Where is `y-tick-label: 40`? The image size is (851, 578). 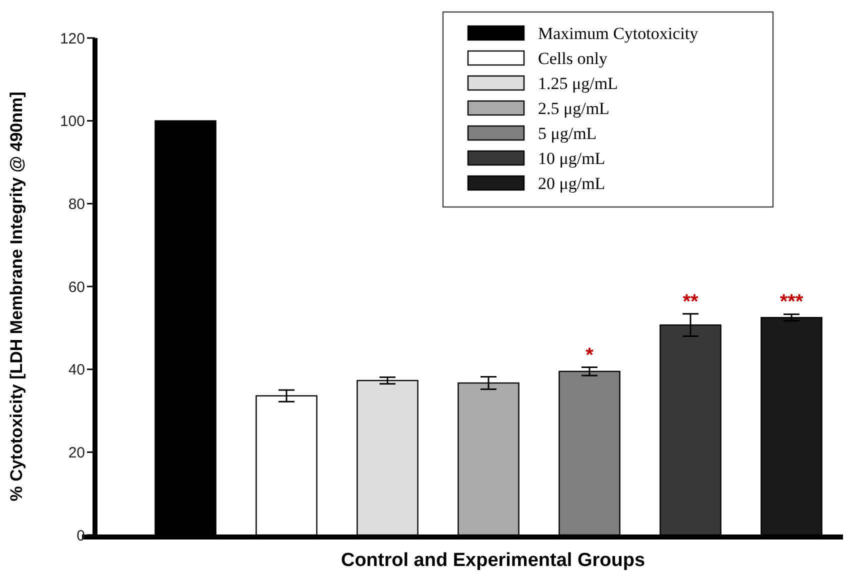
y-tick-label: 40 is located at coordinates (76, 370).